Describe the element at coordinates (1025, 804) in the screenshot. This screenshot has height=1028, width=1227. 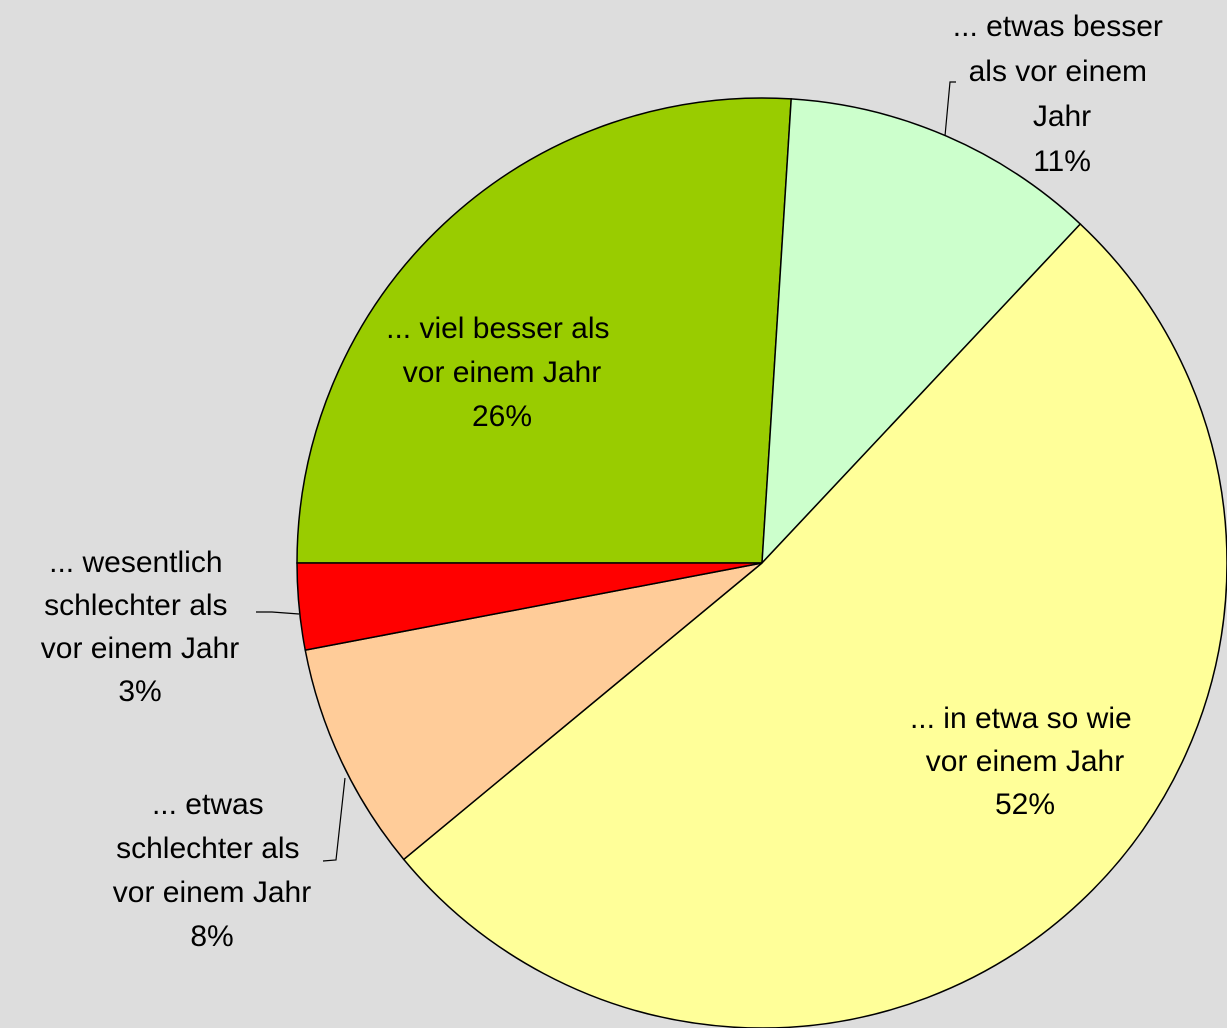
I see `value-label: 52%` at that location.